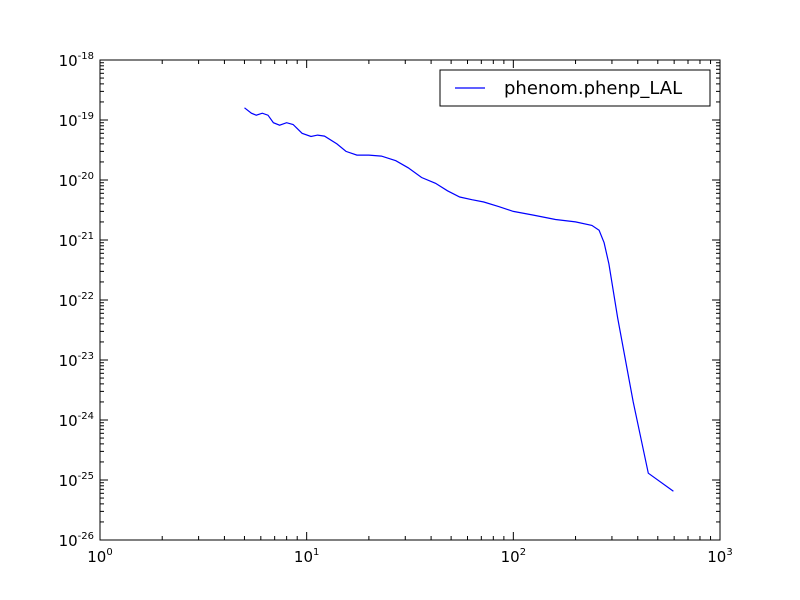  What do you see at coordinates (76, 300) in the screenshot?
I see `y-tick-label: 10-22` at bounding box center [76, 300].